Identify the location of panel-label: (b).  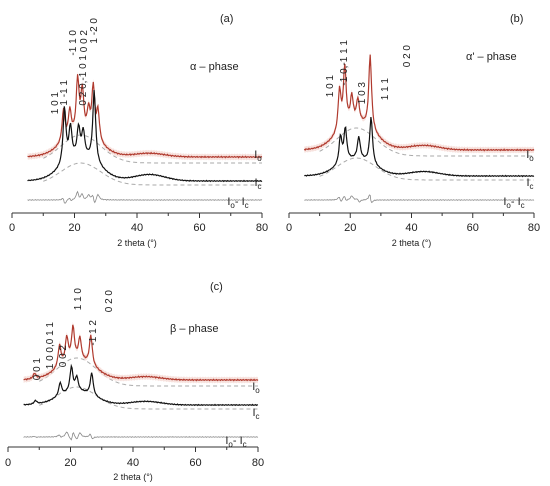
(516, 19).